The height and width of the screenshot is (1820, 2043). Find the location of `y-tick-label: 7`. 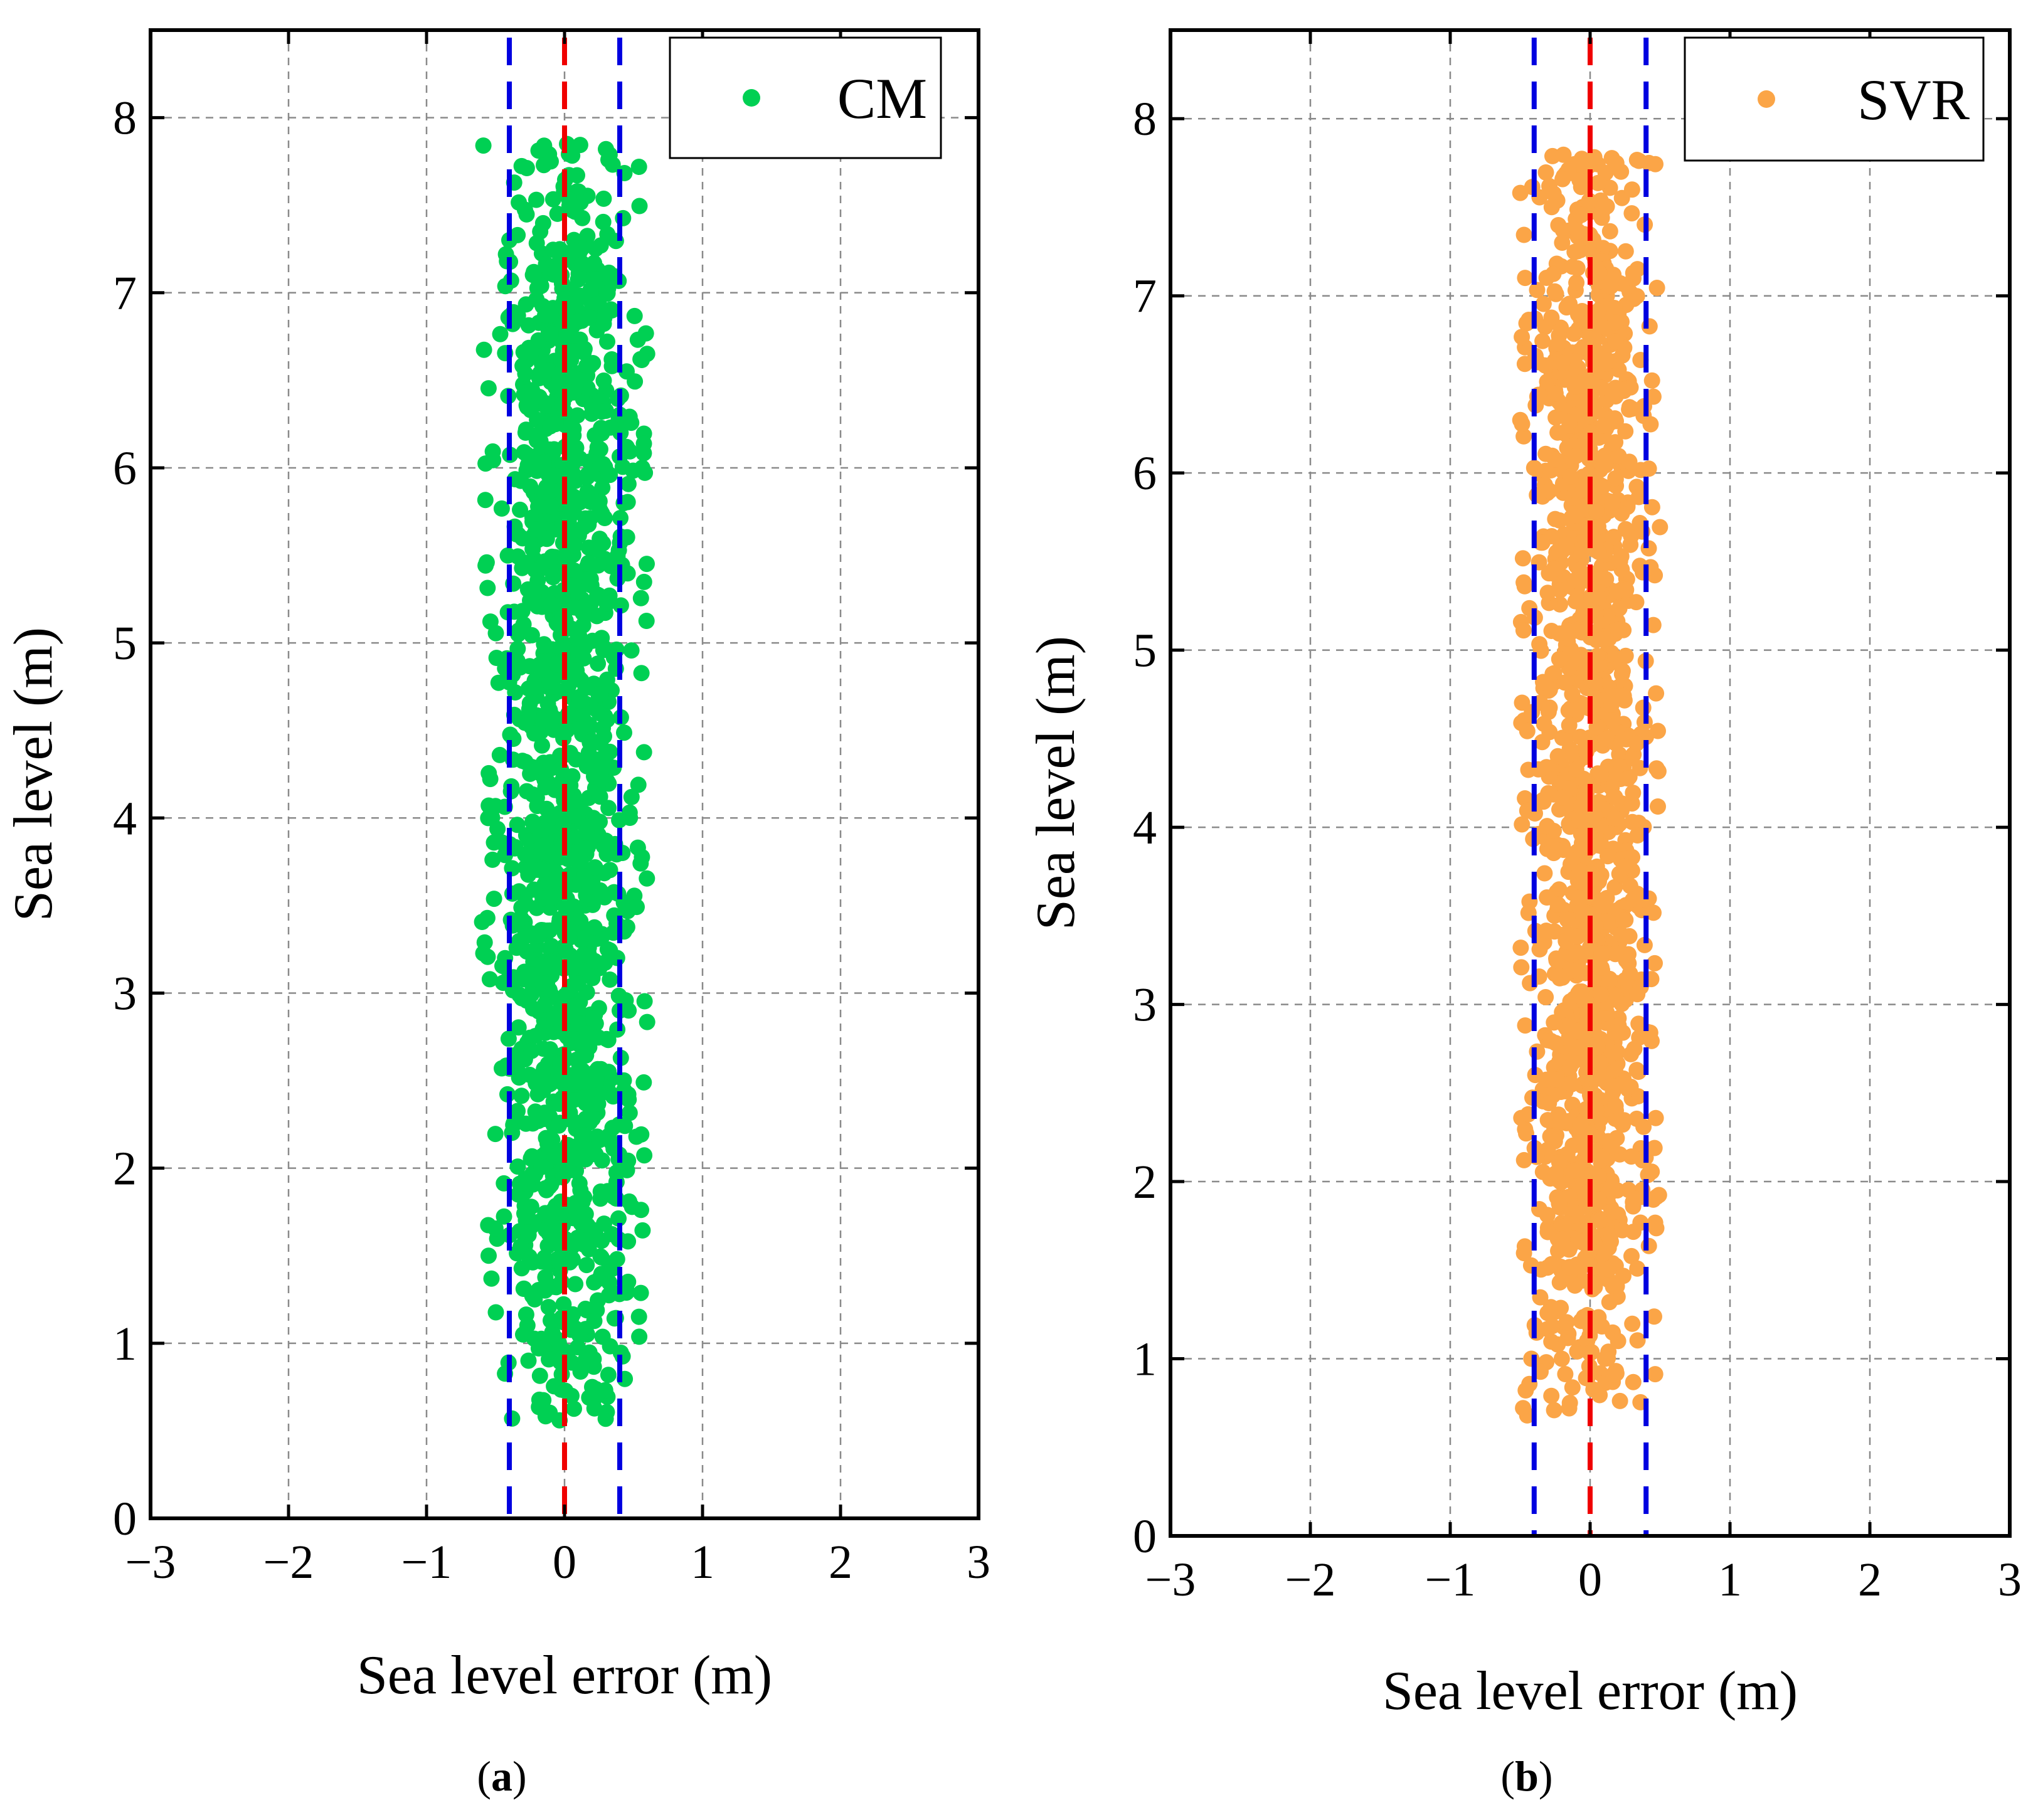

y-tick-label: 7 is located at coordinates (1145, 296).